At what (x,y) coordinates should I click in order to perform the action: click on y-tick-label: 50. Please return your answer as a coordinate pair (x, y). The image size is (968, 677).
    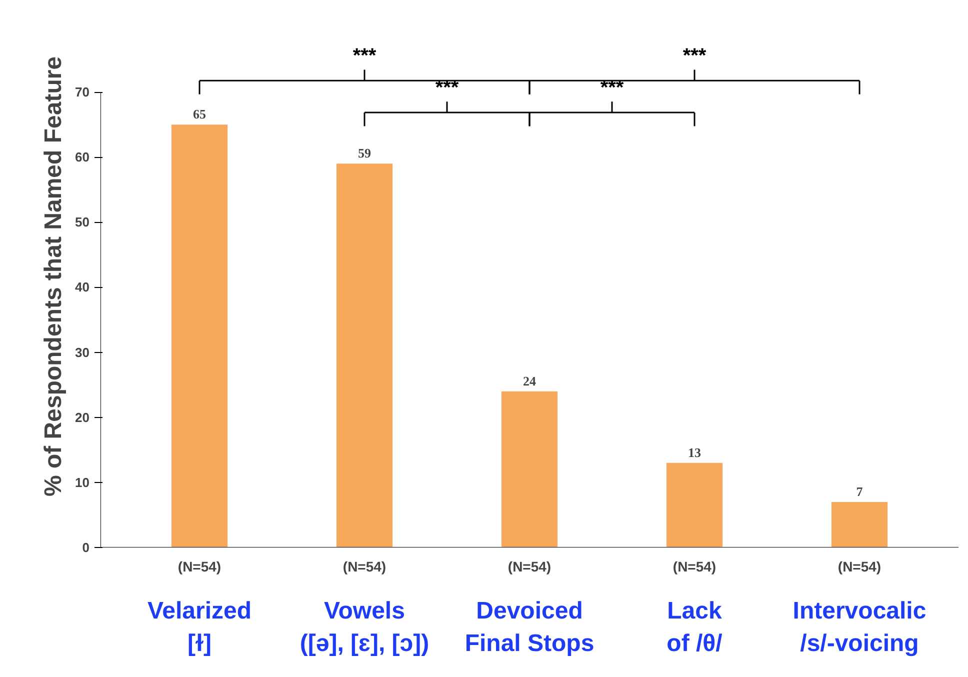
    Looking at the image, I should click on (82, 222).